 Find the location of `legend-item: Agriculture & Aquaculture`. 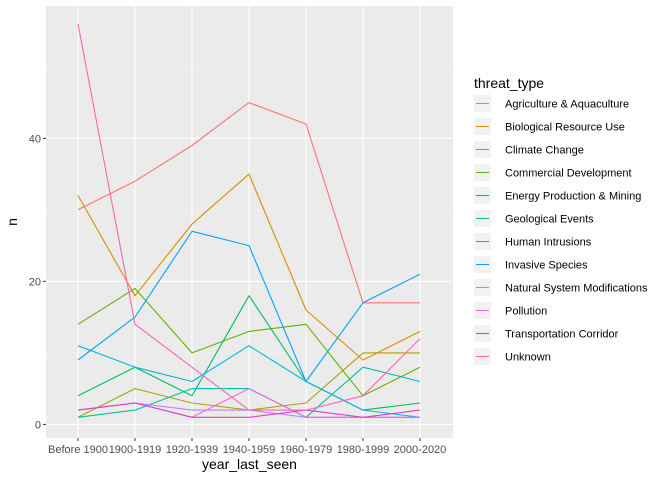

legend-item: Agriculture & Aquaculture is located at coordinates (551, 103).